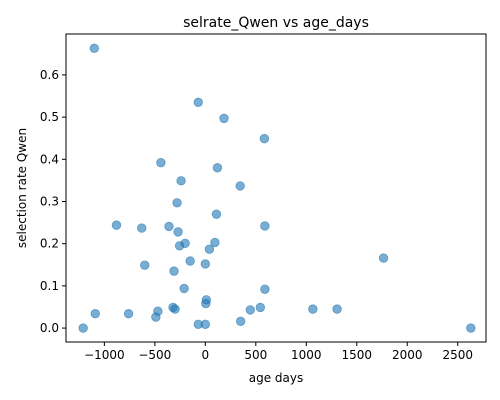  Describe the element at coordinates (276, 378) in the screenshot. I see `x-axis-title: age days` at that location.